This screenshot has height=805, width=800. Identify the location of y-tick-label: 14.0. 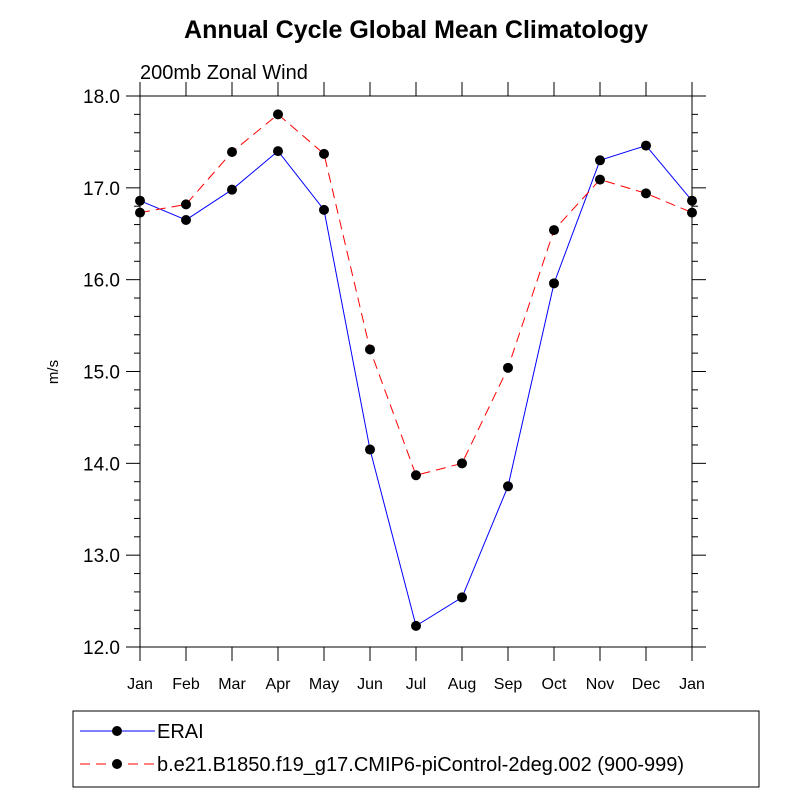
(101, 464).